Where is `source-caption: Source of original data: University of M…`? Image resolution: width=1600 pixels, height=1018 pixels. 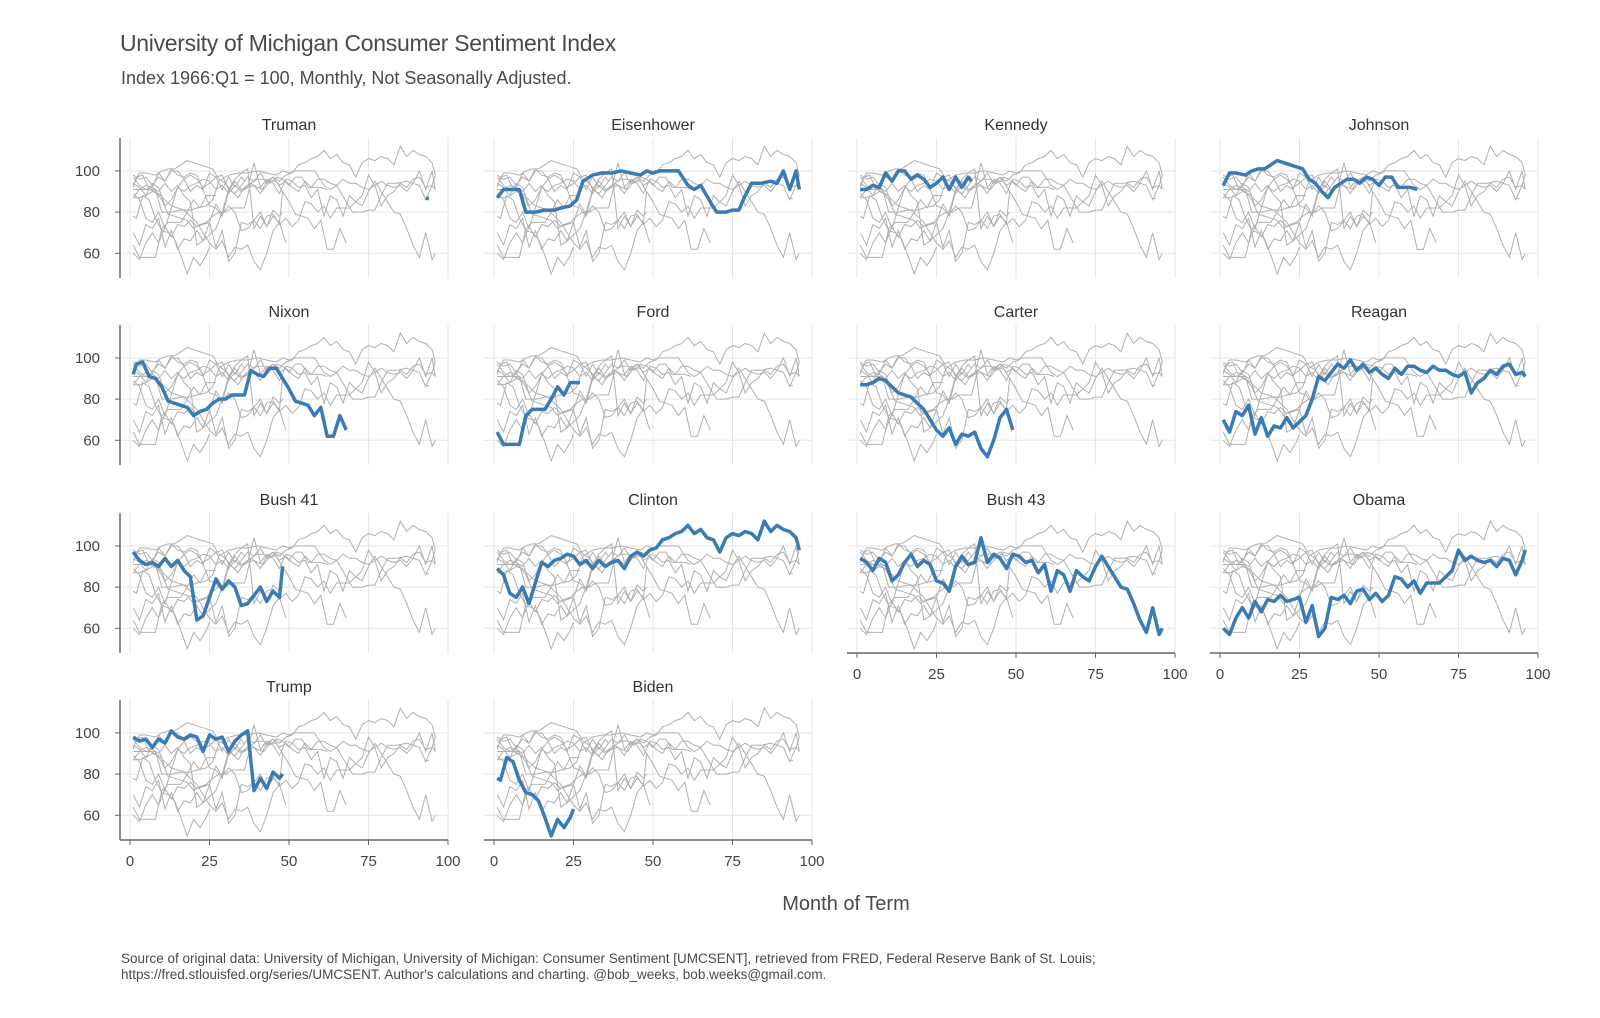 source-caption: Source of original data: University of M… is located at coordinates (771, 967).